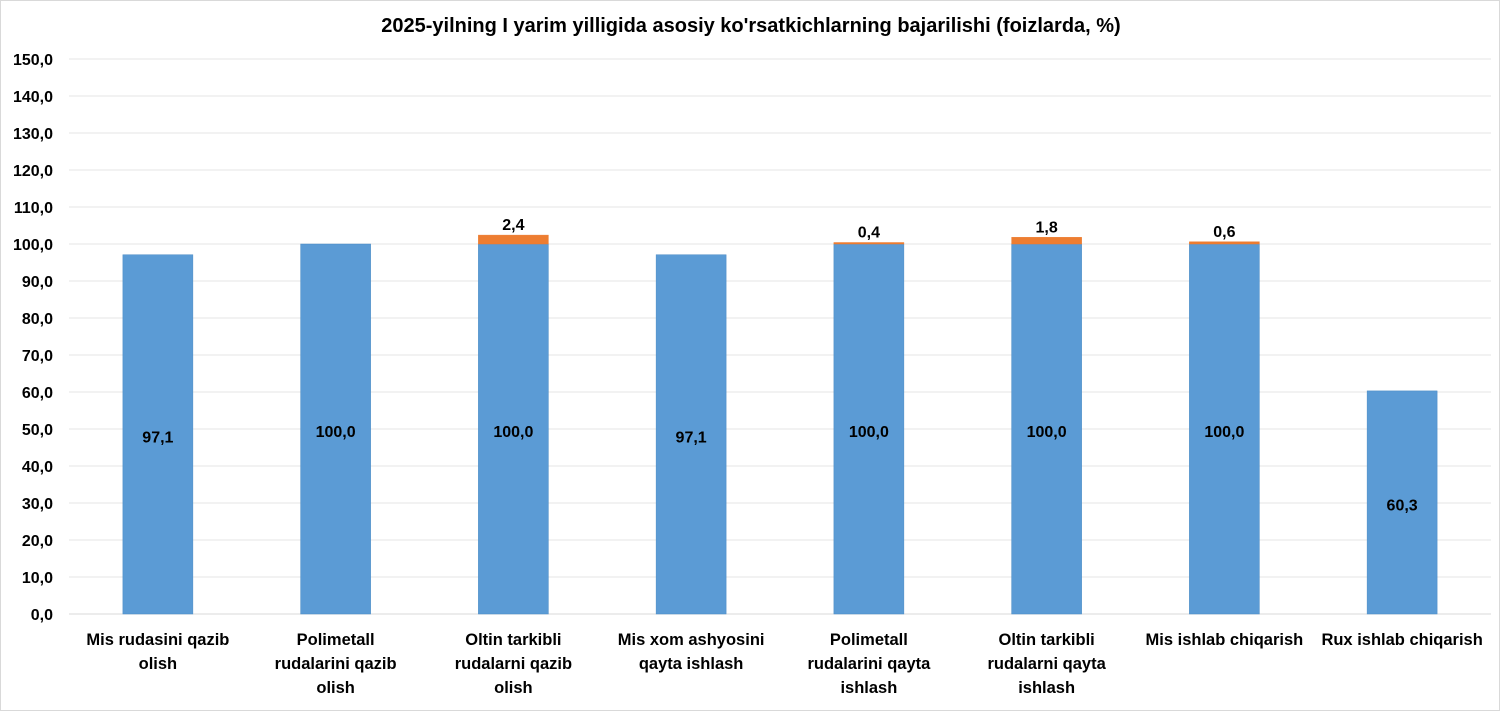 The image size is (1500, 711). I want to click on data-label: 60,3, so click(1402, 505).